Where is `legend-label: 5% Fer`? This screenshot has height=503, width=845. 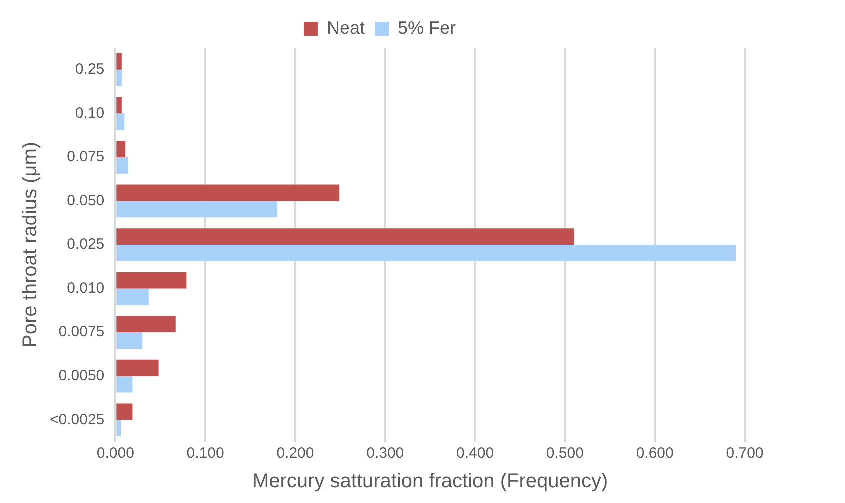 legend-label: 5% Fer is located at coordinates (427, 28).